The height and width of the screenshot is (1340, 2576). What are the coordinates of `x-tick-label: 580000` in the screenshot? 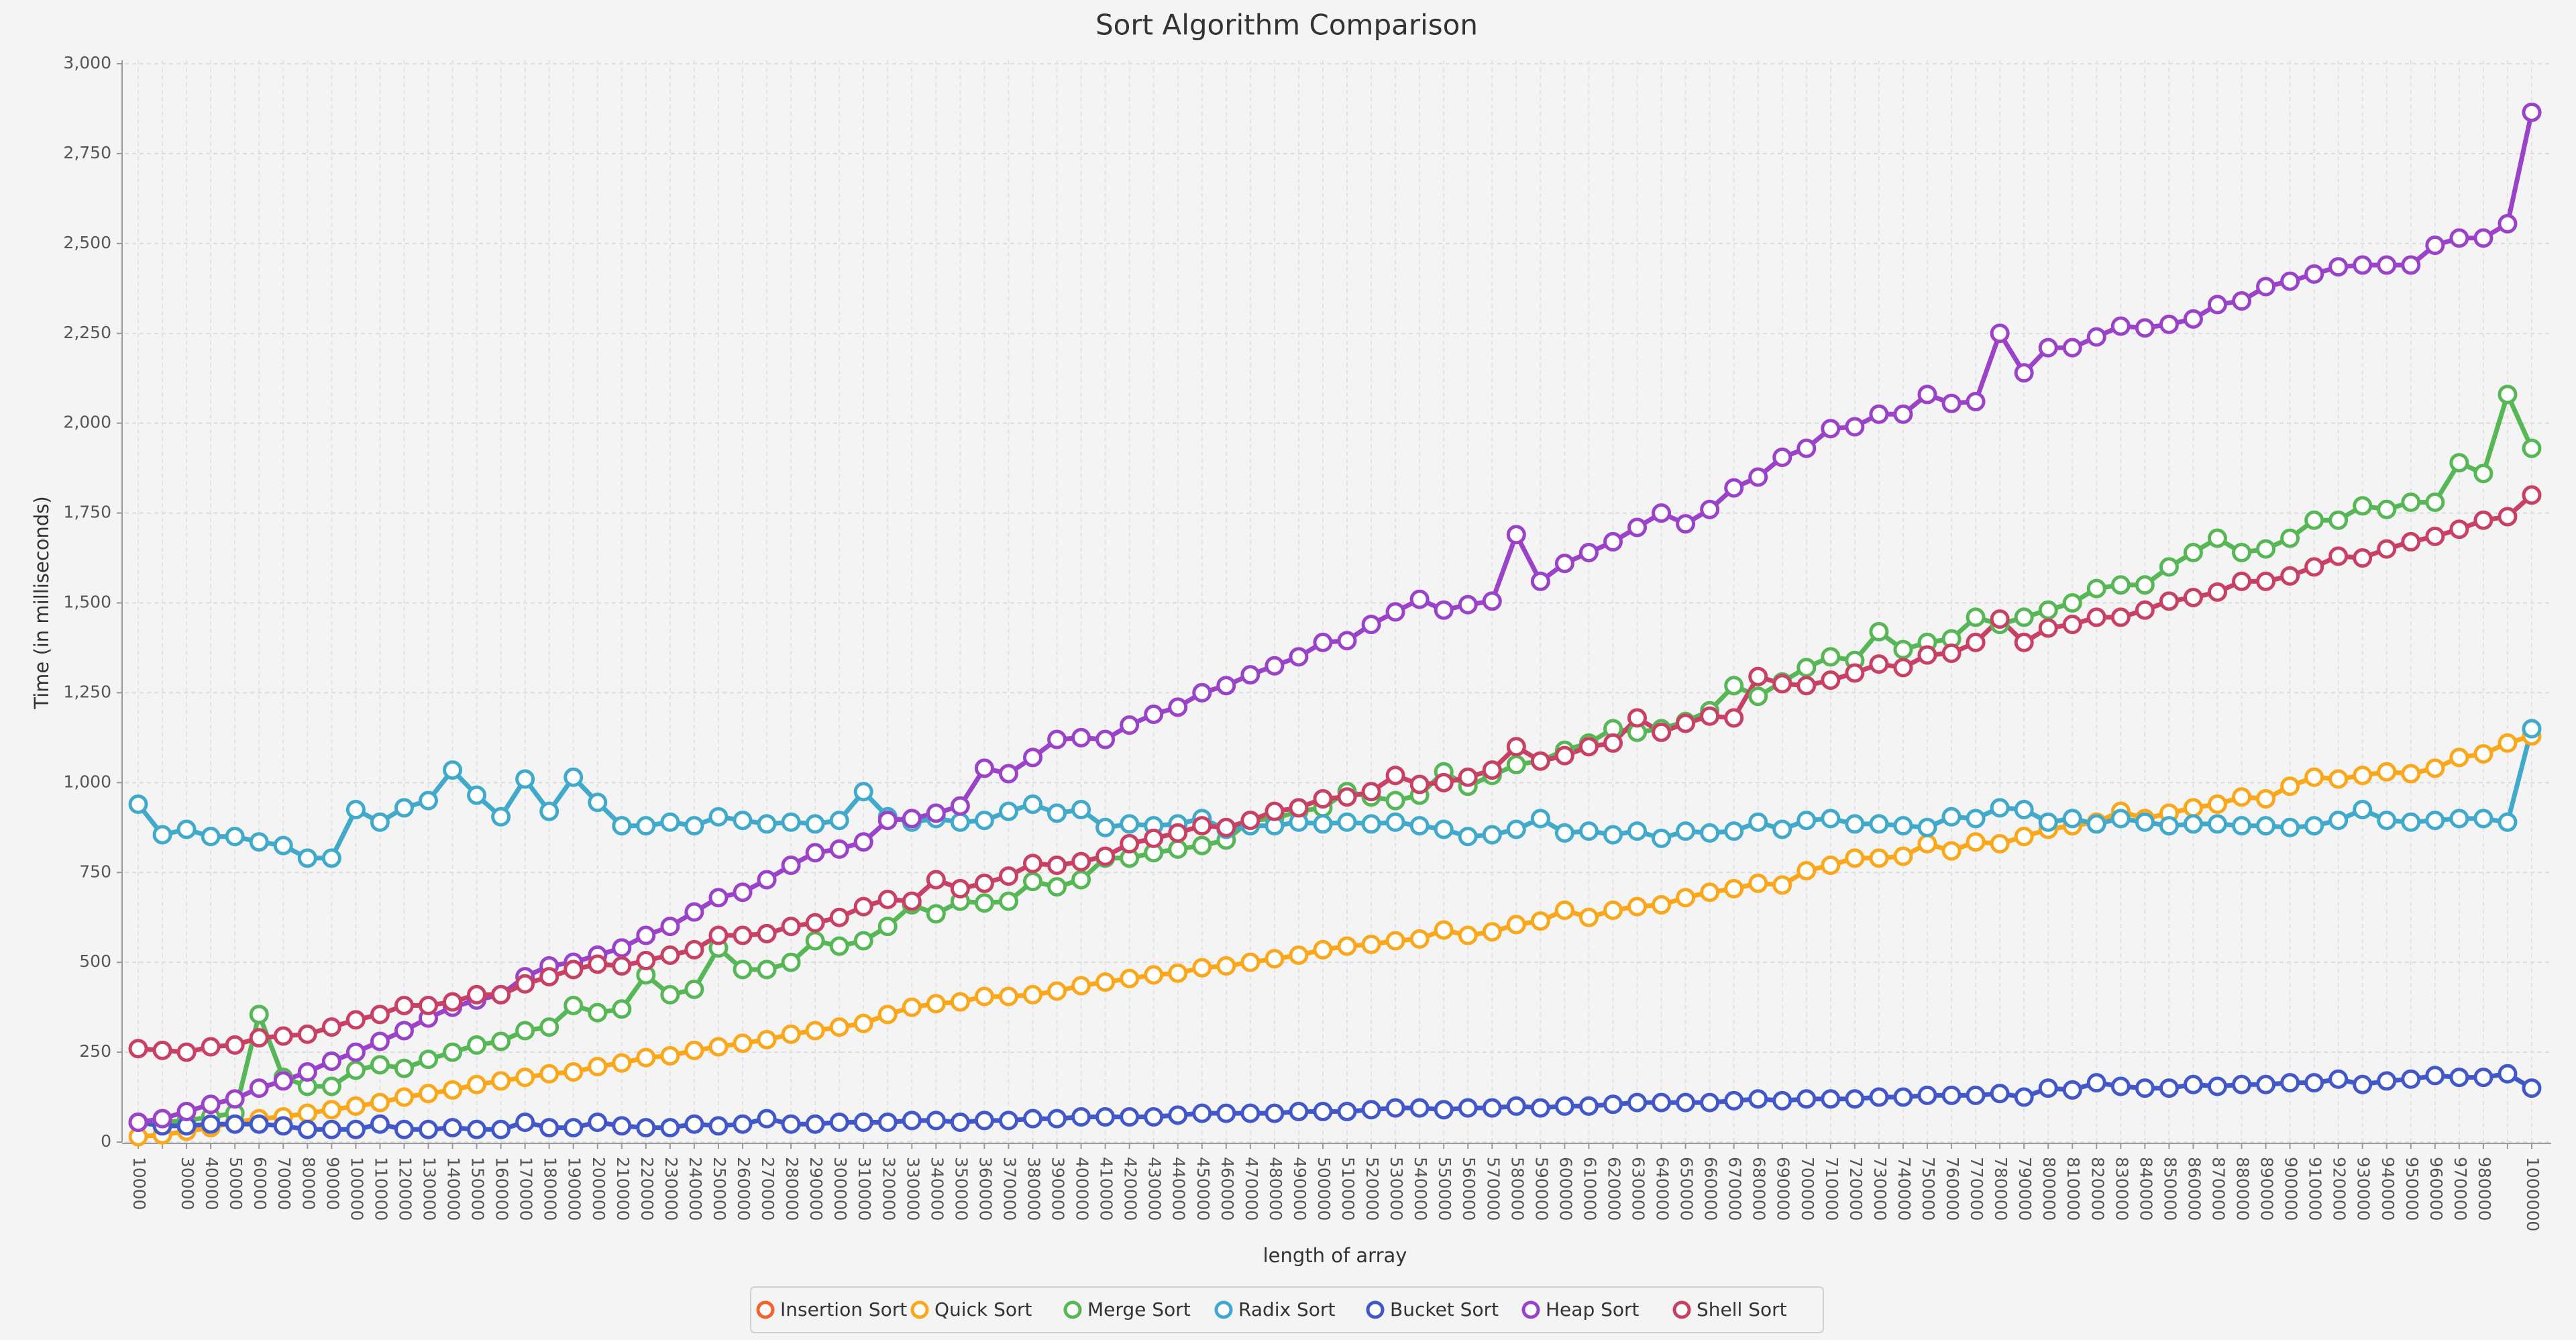 It's located at (1517, 1189).